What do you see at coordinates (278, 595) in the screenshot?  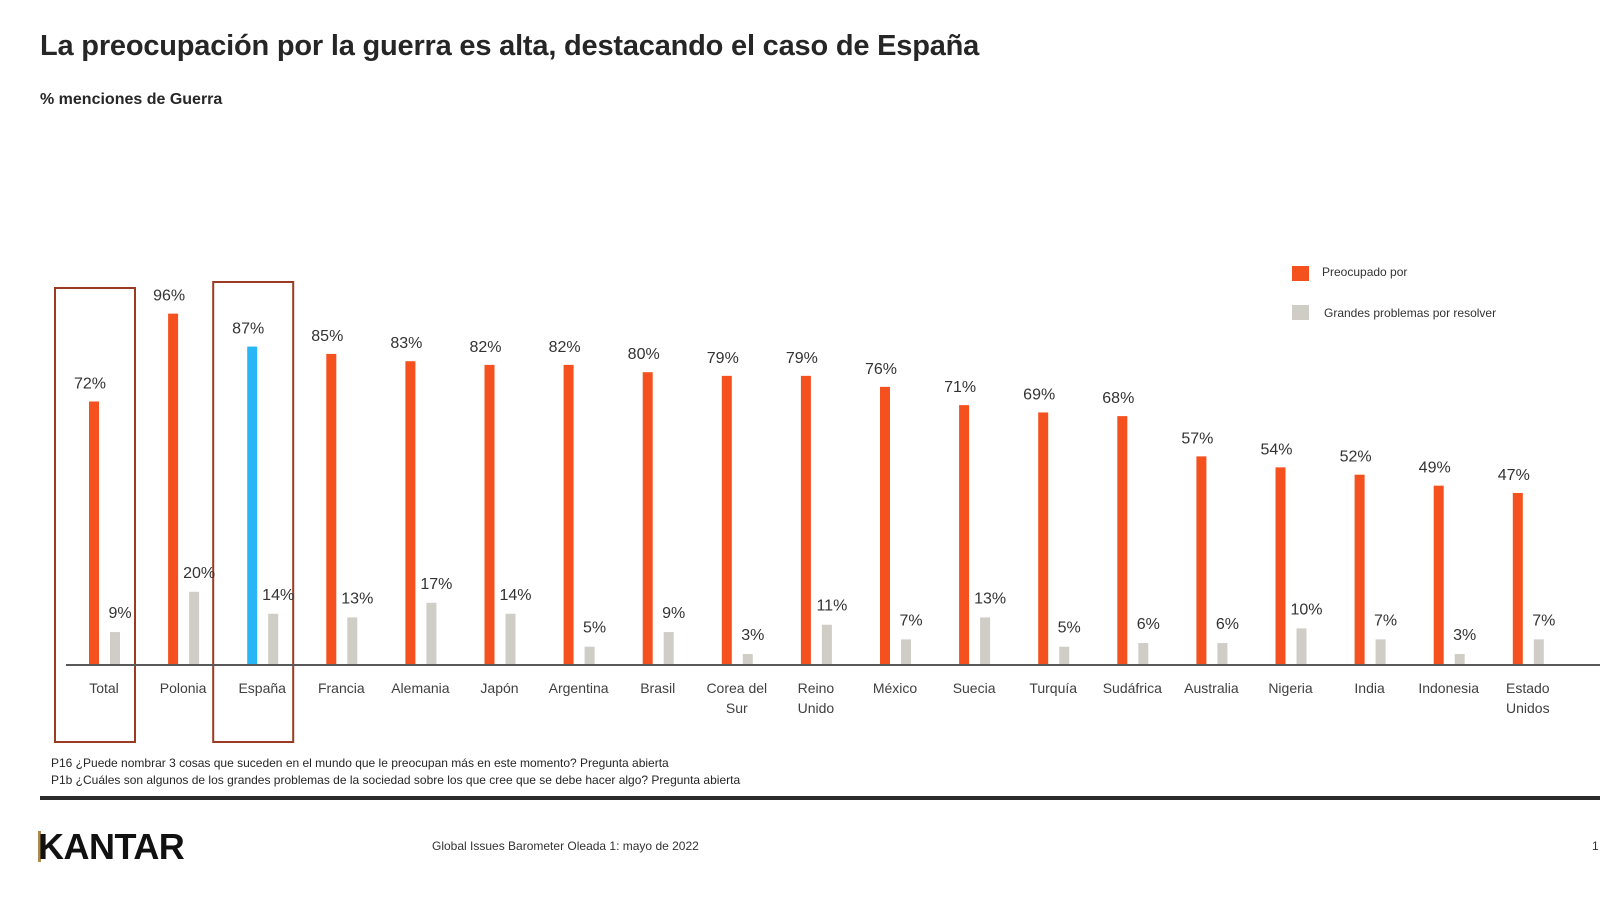 I see `data-label-grandes-problemas-espana: 14%` at bounding box center [278, 595].